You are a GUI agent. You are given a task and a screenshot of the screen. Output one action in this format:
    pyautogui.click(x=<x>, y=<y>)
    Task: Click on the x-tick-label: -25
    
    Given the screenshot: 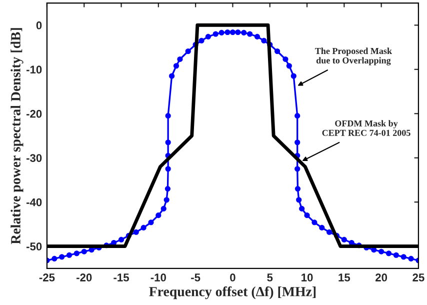 What is the action you would take?
    pyautogui.click(x=47, y=278)
    